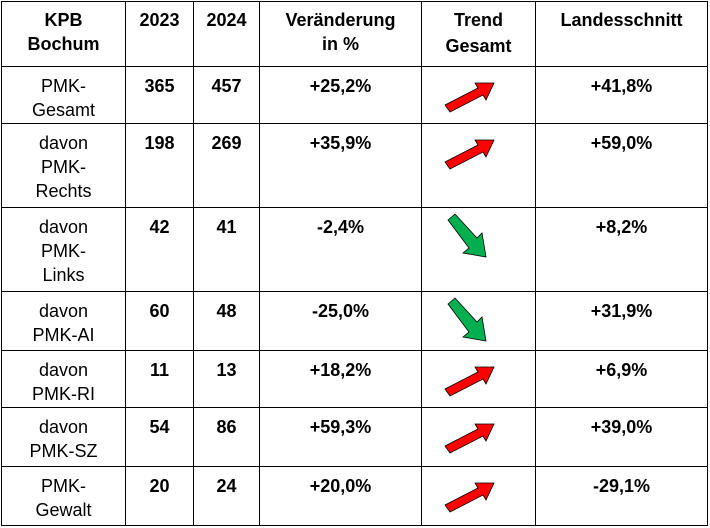  Describe the element at coordinates (340, 95) in the screenshot. I see `change-percent: +25,2%` at that location.